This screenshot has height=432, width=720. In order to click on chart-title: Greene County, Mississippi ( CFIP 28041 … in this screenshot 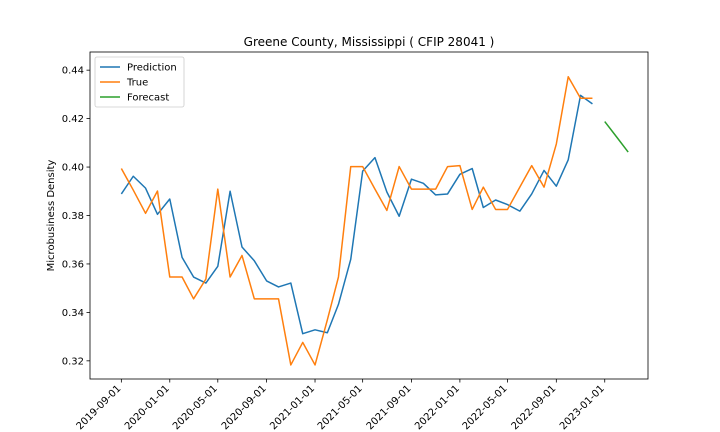, I will do `click(369, 42)`.